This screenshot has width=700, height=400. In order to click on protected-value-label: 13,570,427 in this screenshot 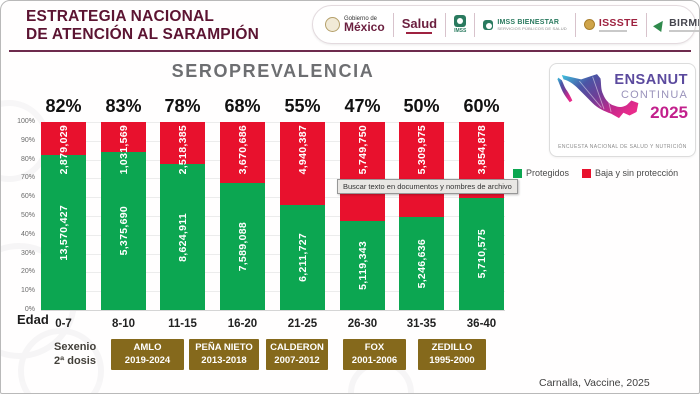, I will do `click(63, 232)`.